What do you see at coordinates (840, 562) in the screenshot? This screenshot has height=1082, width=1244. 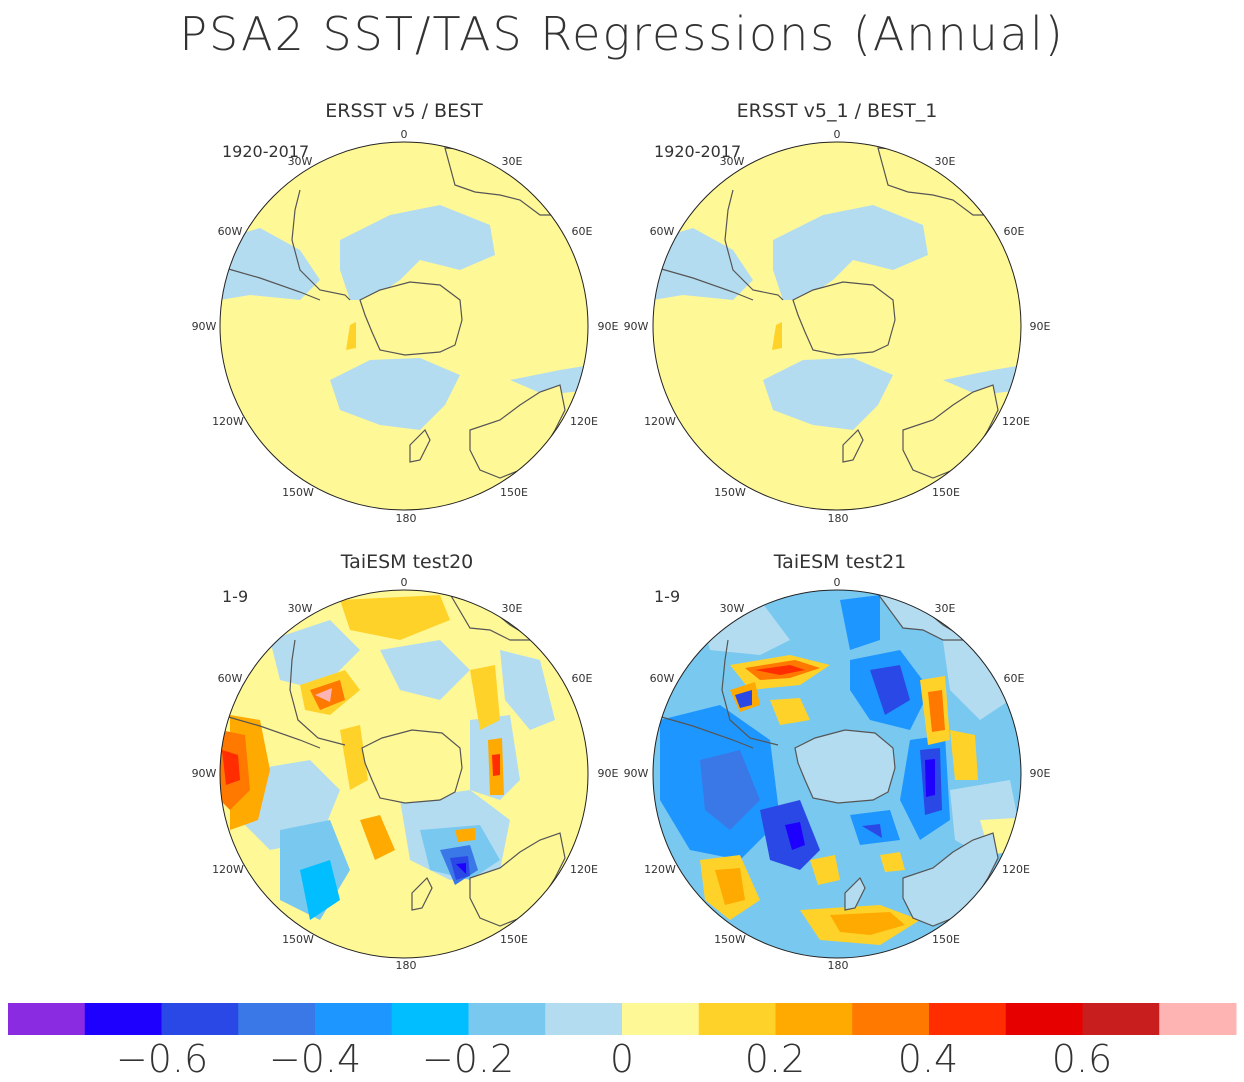 I see `panel-title: TaiESM test21` at bounding box center [840, 562].